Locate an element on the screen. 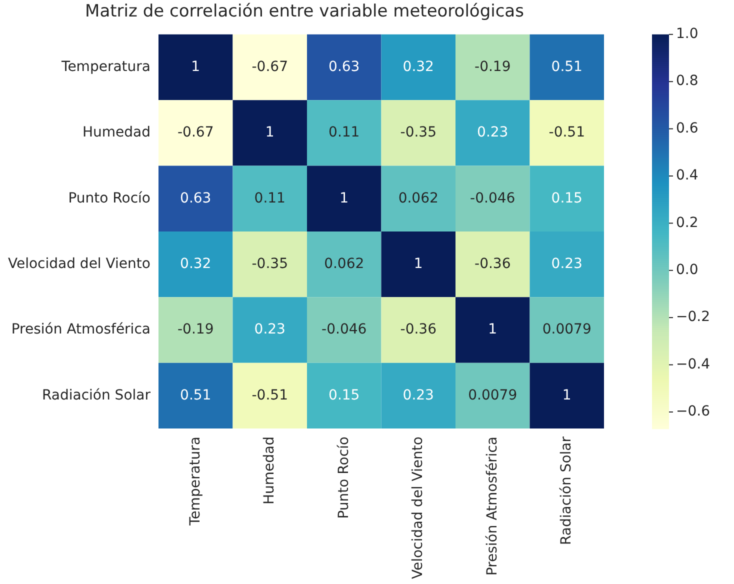 The height and width of the screenshot is (584, 734). y-tick-label: Presión Atmosférica is located at coordinates (80, 330).